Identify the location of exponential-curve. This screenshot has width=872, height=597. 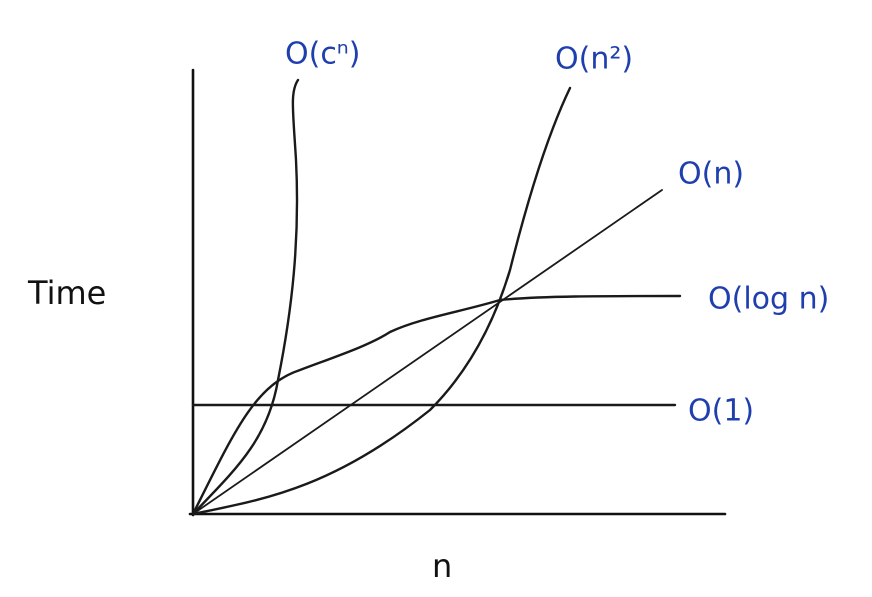
(245, 297).